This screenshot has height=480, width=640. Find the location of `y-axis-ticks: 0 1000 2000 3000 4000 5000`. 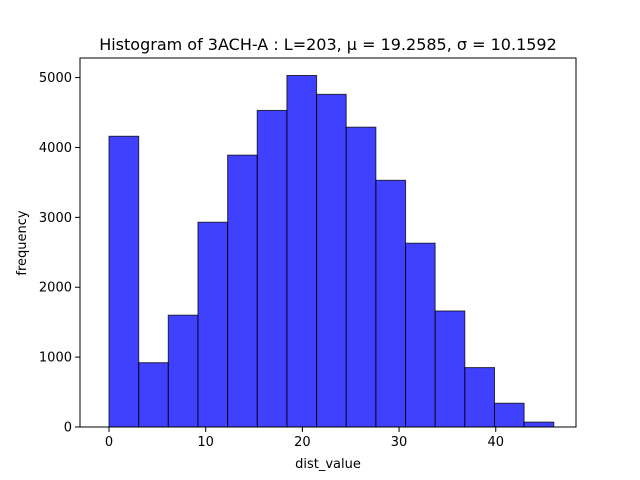

y-axis-ticks: 0 1000 2000 3000 4000 5000 is located at coordinates (59, 253).